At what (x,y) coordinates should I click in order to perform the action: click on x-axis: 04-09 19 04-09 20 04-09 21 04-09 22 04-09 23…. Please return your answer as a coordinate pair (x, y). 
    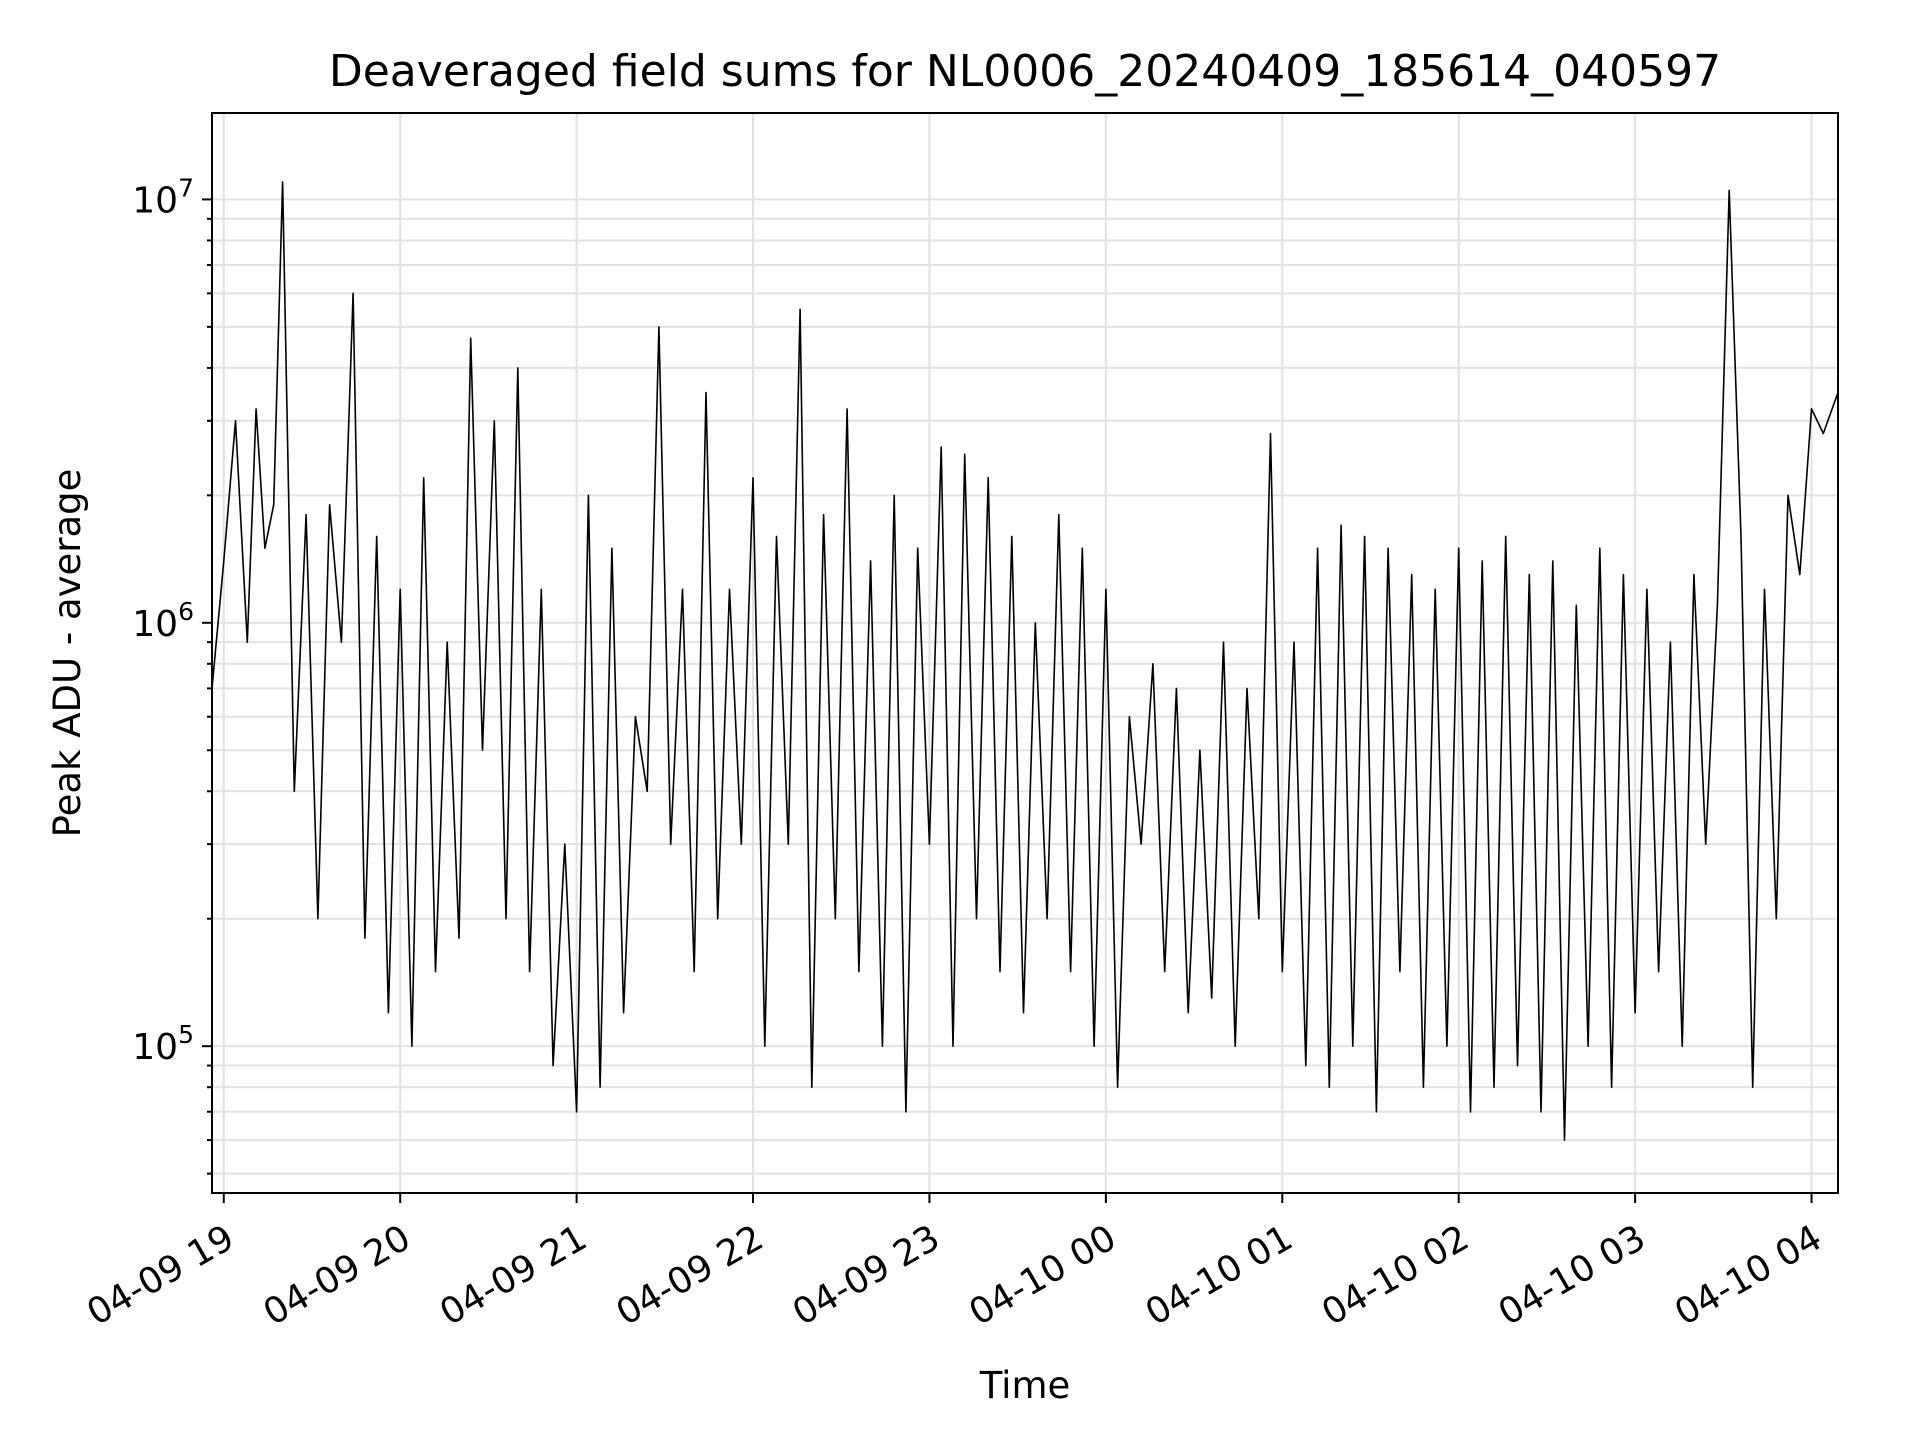
    Looking at the image, I should click on (954, 1263).